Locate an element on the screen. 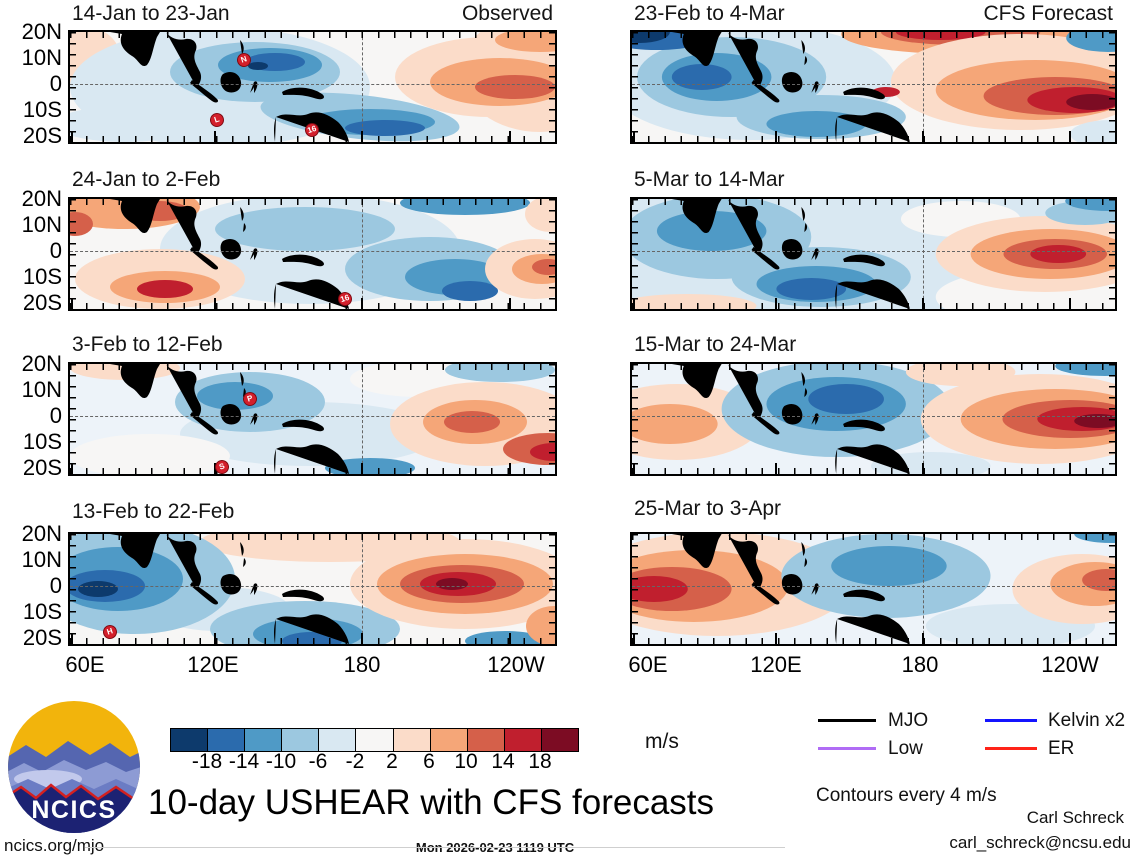  legend-swatch-er is located at coordinates (1011, 748).